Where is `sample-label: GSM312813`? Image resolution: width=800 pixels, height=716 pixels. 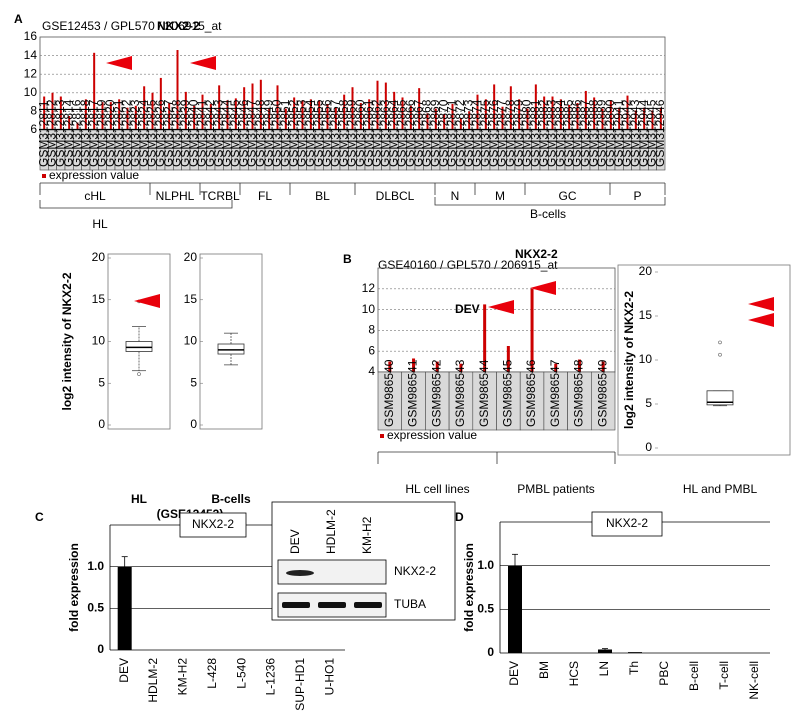
sample-label: GSM312813 is located at coordinates (60, 133).